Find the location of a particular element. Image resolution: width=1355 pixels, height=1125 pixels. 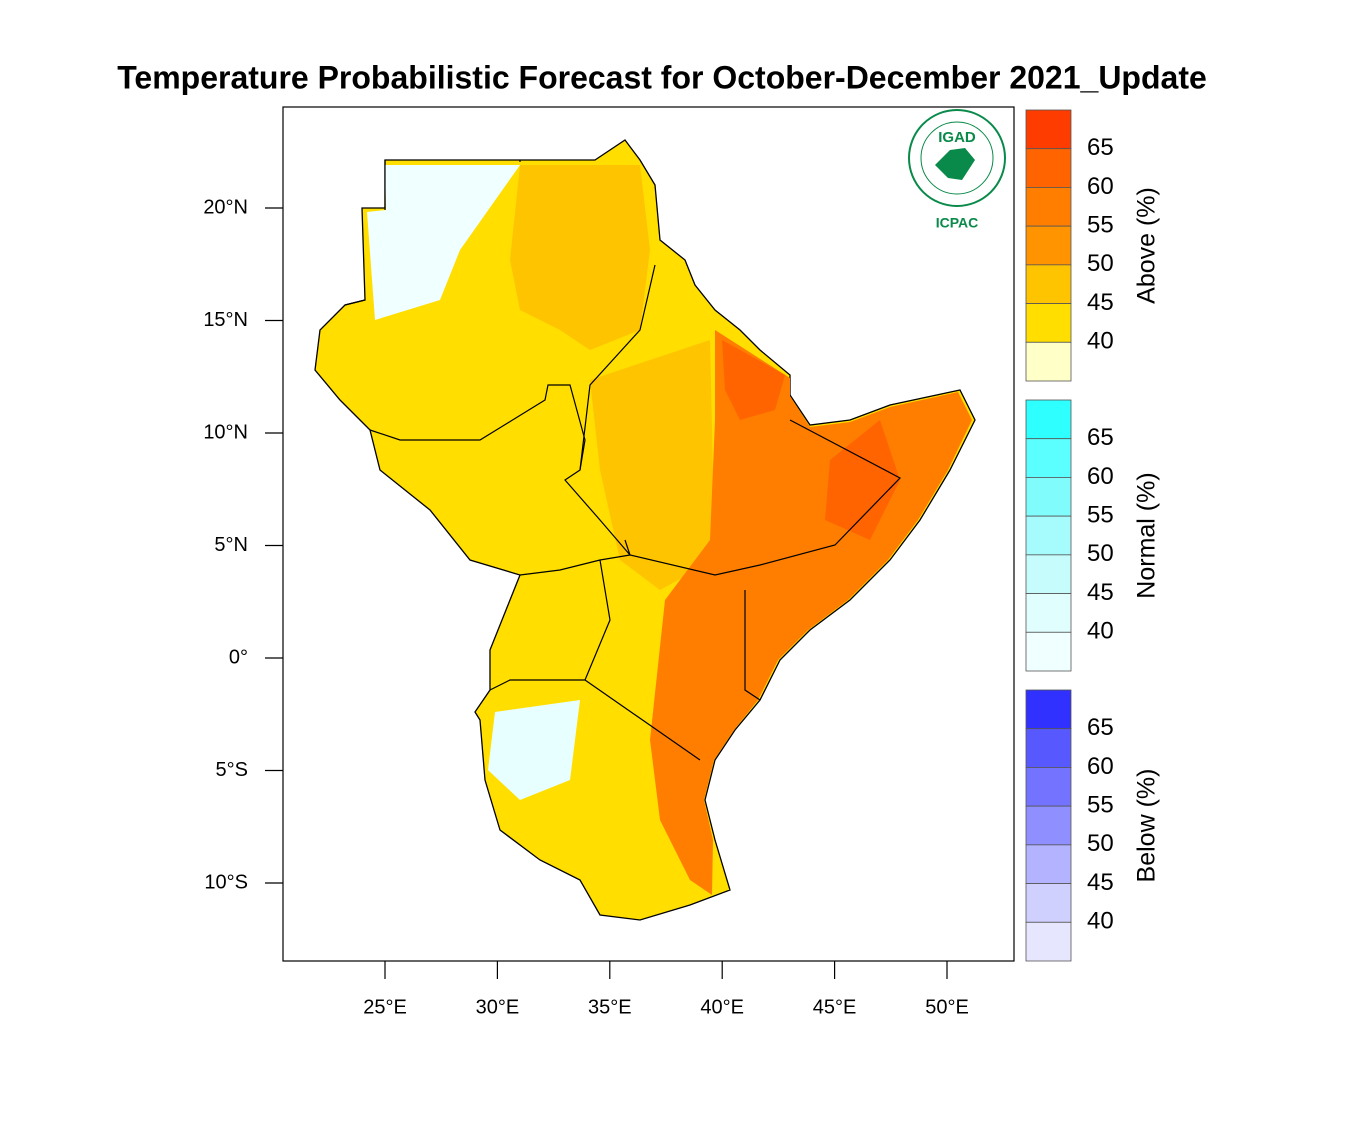

colorbar-title: Above (%) is located at coordinates (1147, 245).